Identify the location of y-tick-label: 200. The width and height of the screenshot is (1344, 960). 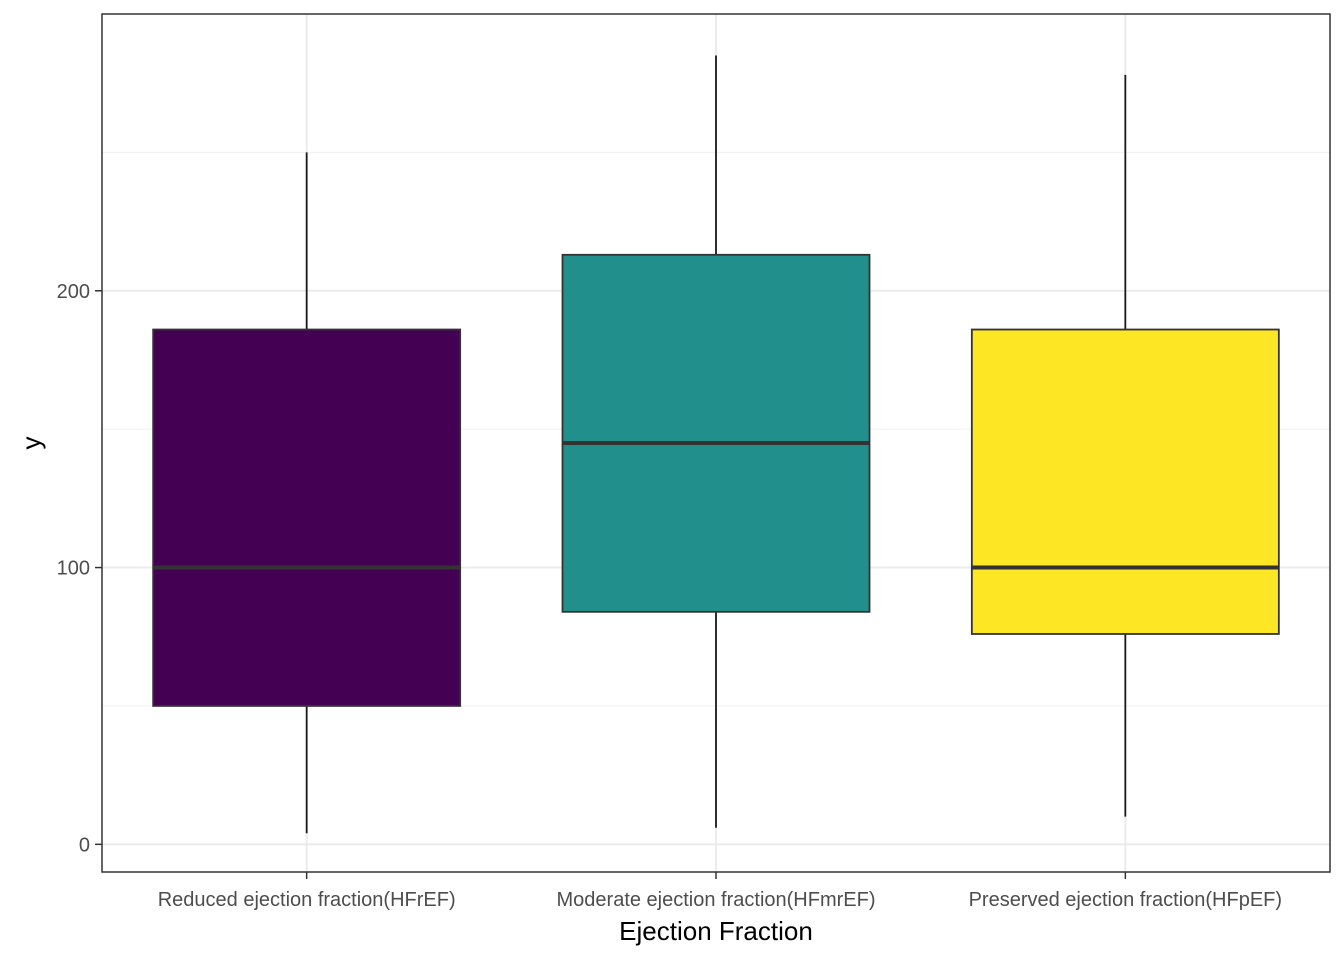
(73, 292).